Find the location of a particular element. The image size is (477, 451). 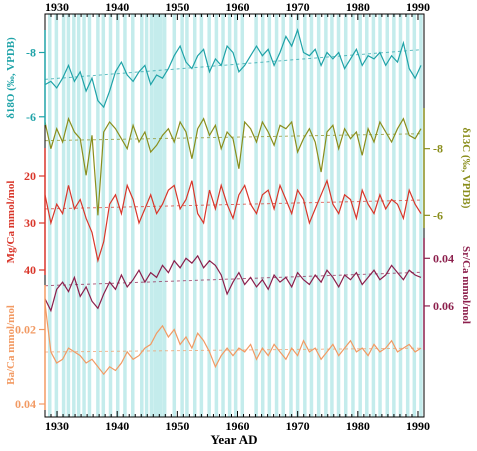

x-tick-label-bottom: 1990 is located at coordinates (418, 426).